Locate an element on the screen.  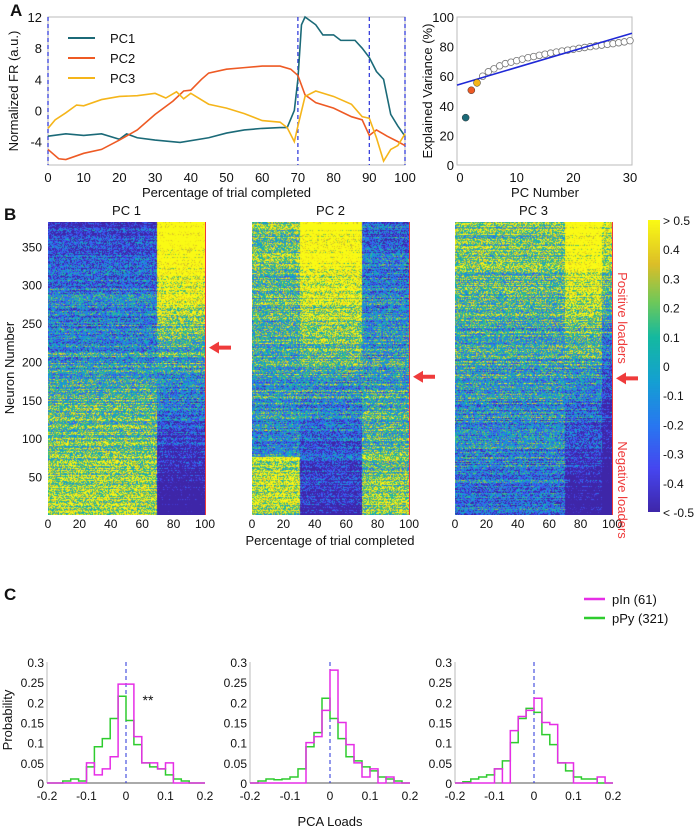
y-tick-label: 40 is located at coordinates (447, 106).